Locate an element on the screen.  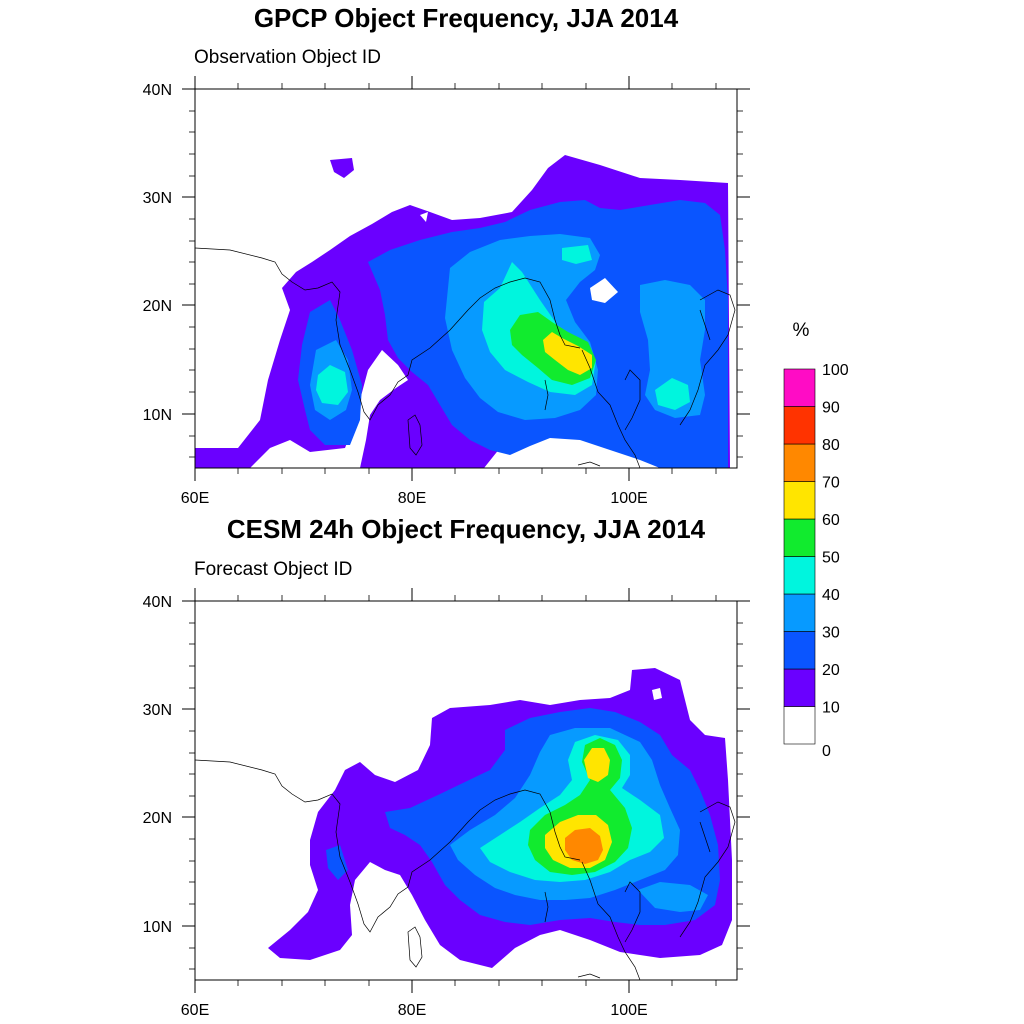
p1-lat-30: 30N is located at coordinates (157, 198).